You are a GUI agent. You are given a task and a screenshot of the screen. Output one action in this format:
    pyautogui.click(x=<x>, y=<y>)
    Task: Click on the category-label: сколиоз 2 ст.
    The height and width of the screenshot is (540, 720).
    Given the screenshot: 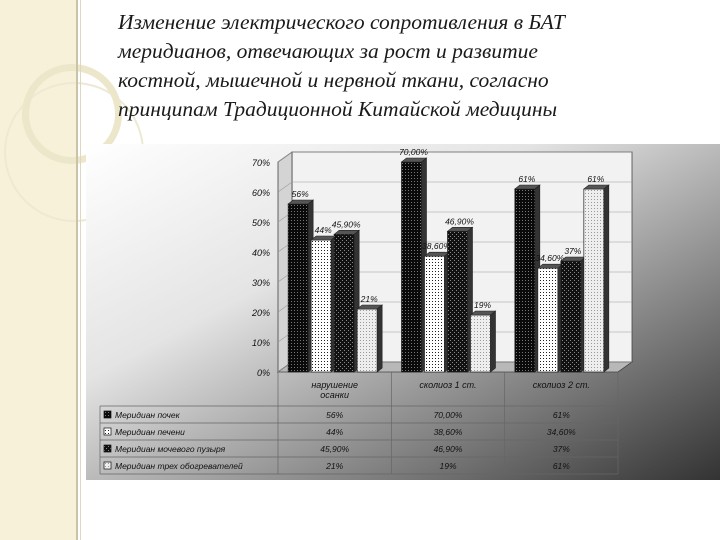 What is the action you would take?
    pyautogui.click(x=561, y=385)
    